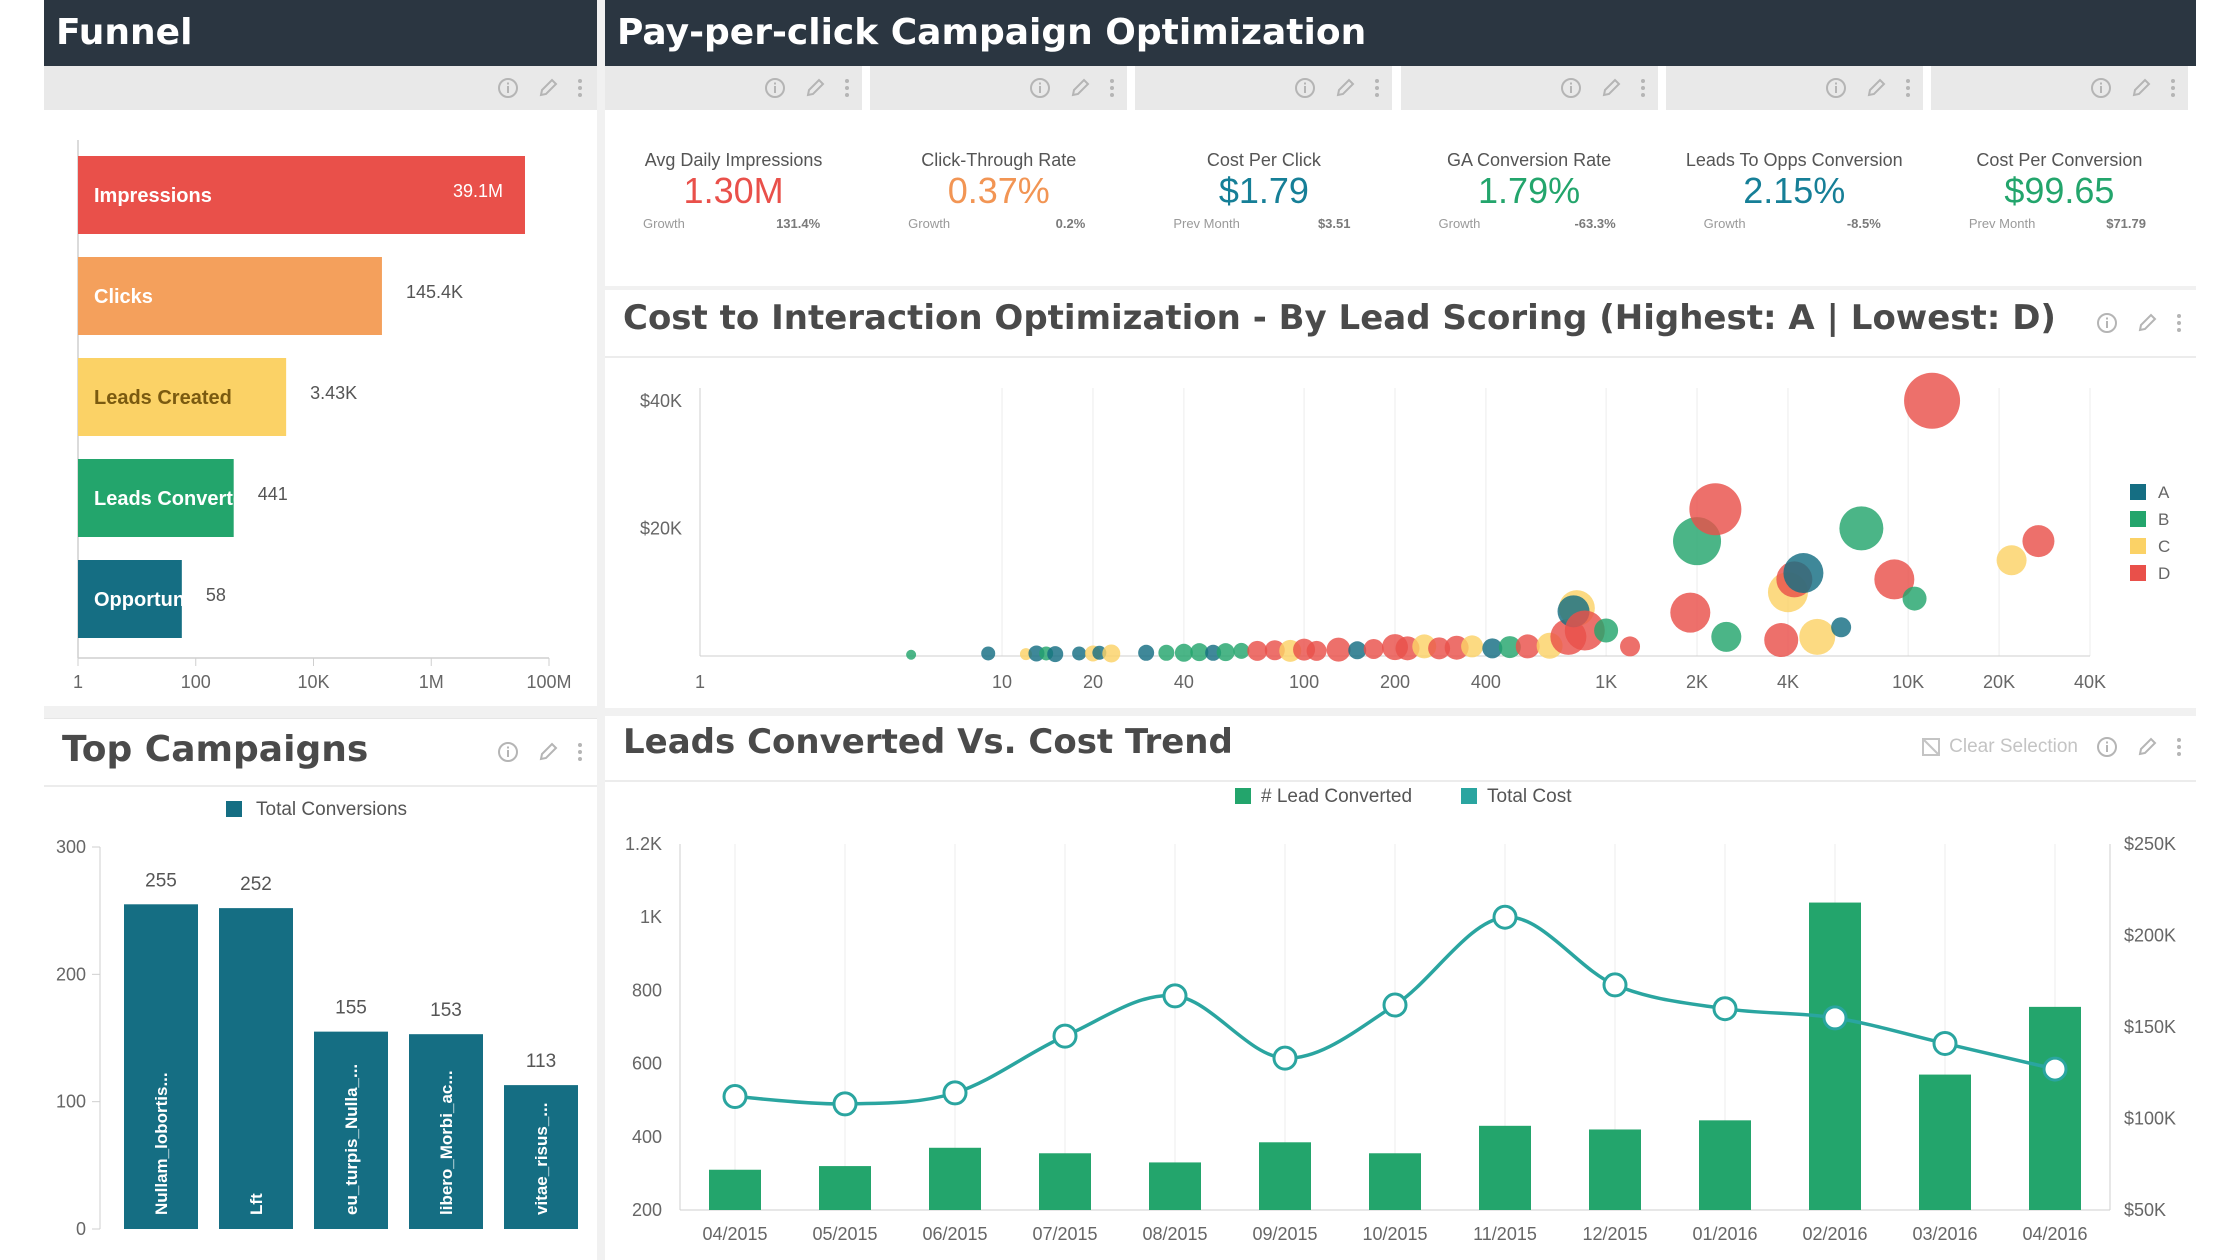 This screenshot has height=1260, width=2240. I want to click on y-tick-label-right: $200K, so click(2150, 936).